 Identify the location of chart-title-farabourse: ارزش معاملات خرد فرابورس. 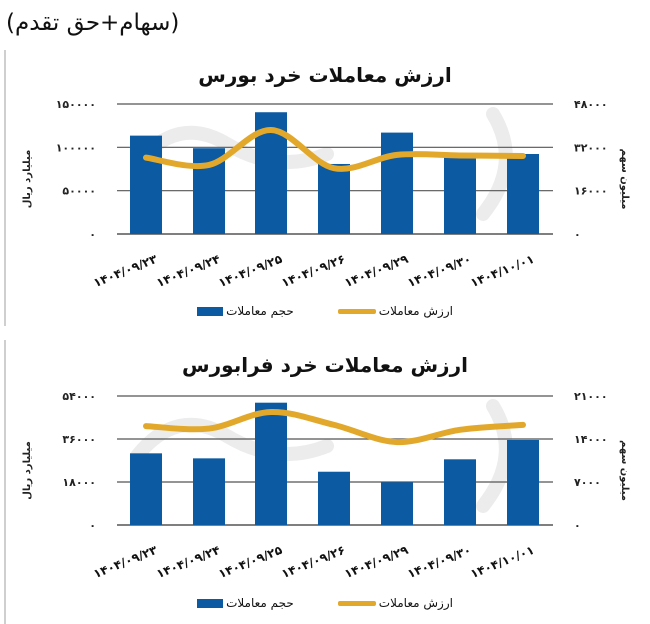
(325, 365).